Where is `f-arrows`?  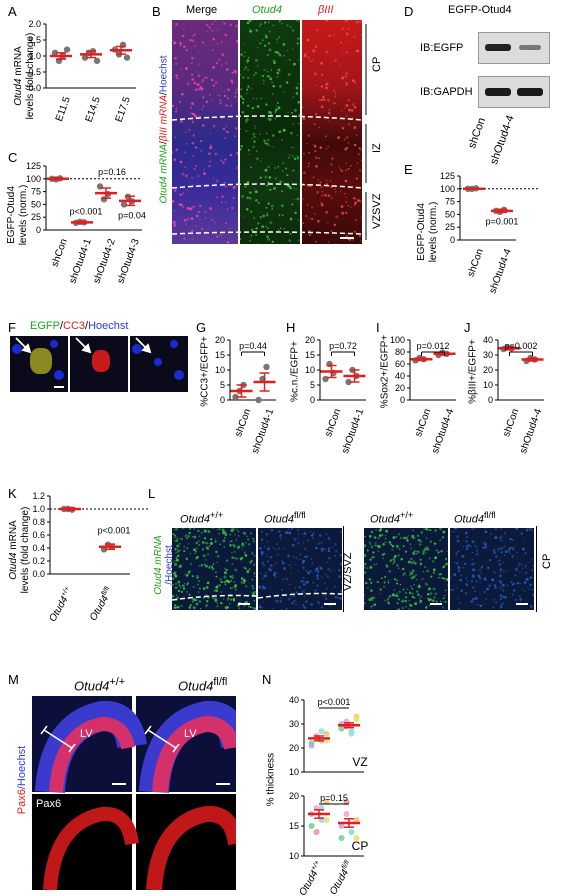
f-arrows is located at coordinates (83, 345).